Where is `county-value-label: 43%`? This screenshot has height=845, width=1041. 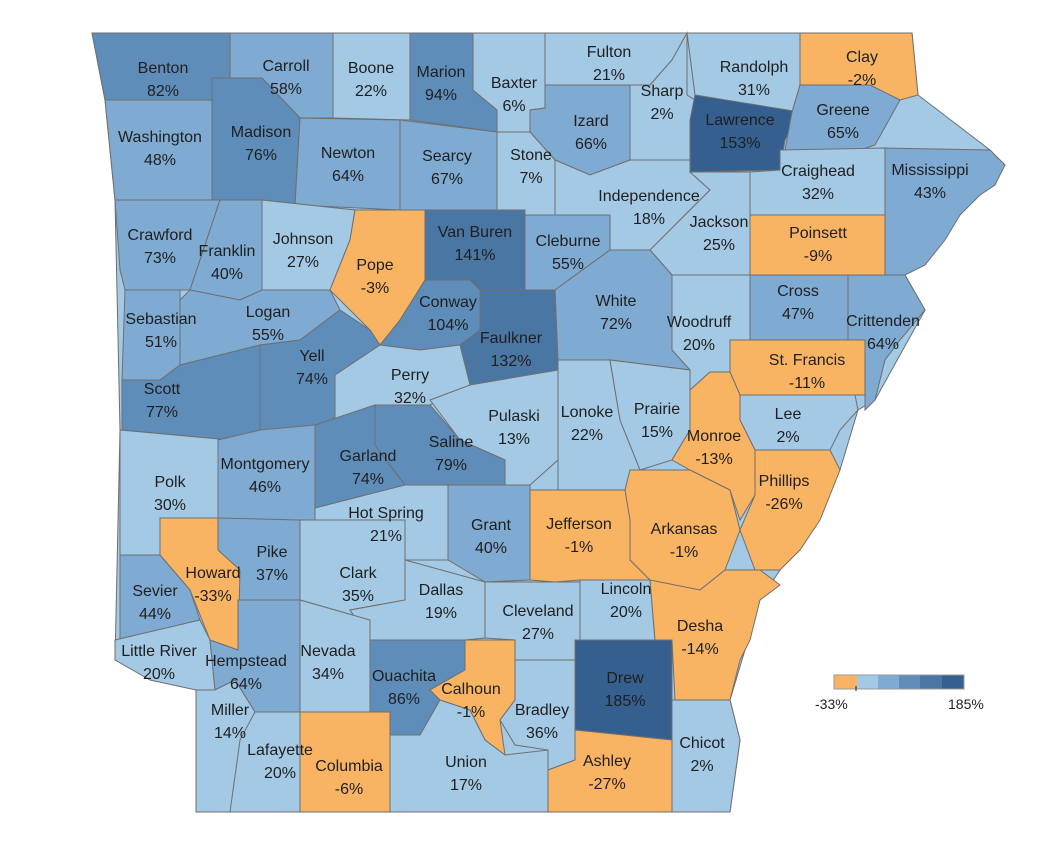 county-value-label: 43% is located at coordinates (930, 193).